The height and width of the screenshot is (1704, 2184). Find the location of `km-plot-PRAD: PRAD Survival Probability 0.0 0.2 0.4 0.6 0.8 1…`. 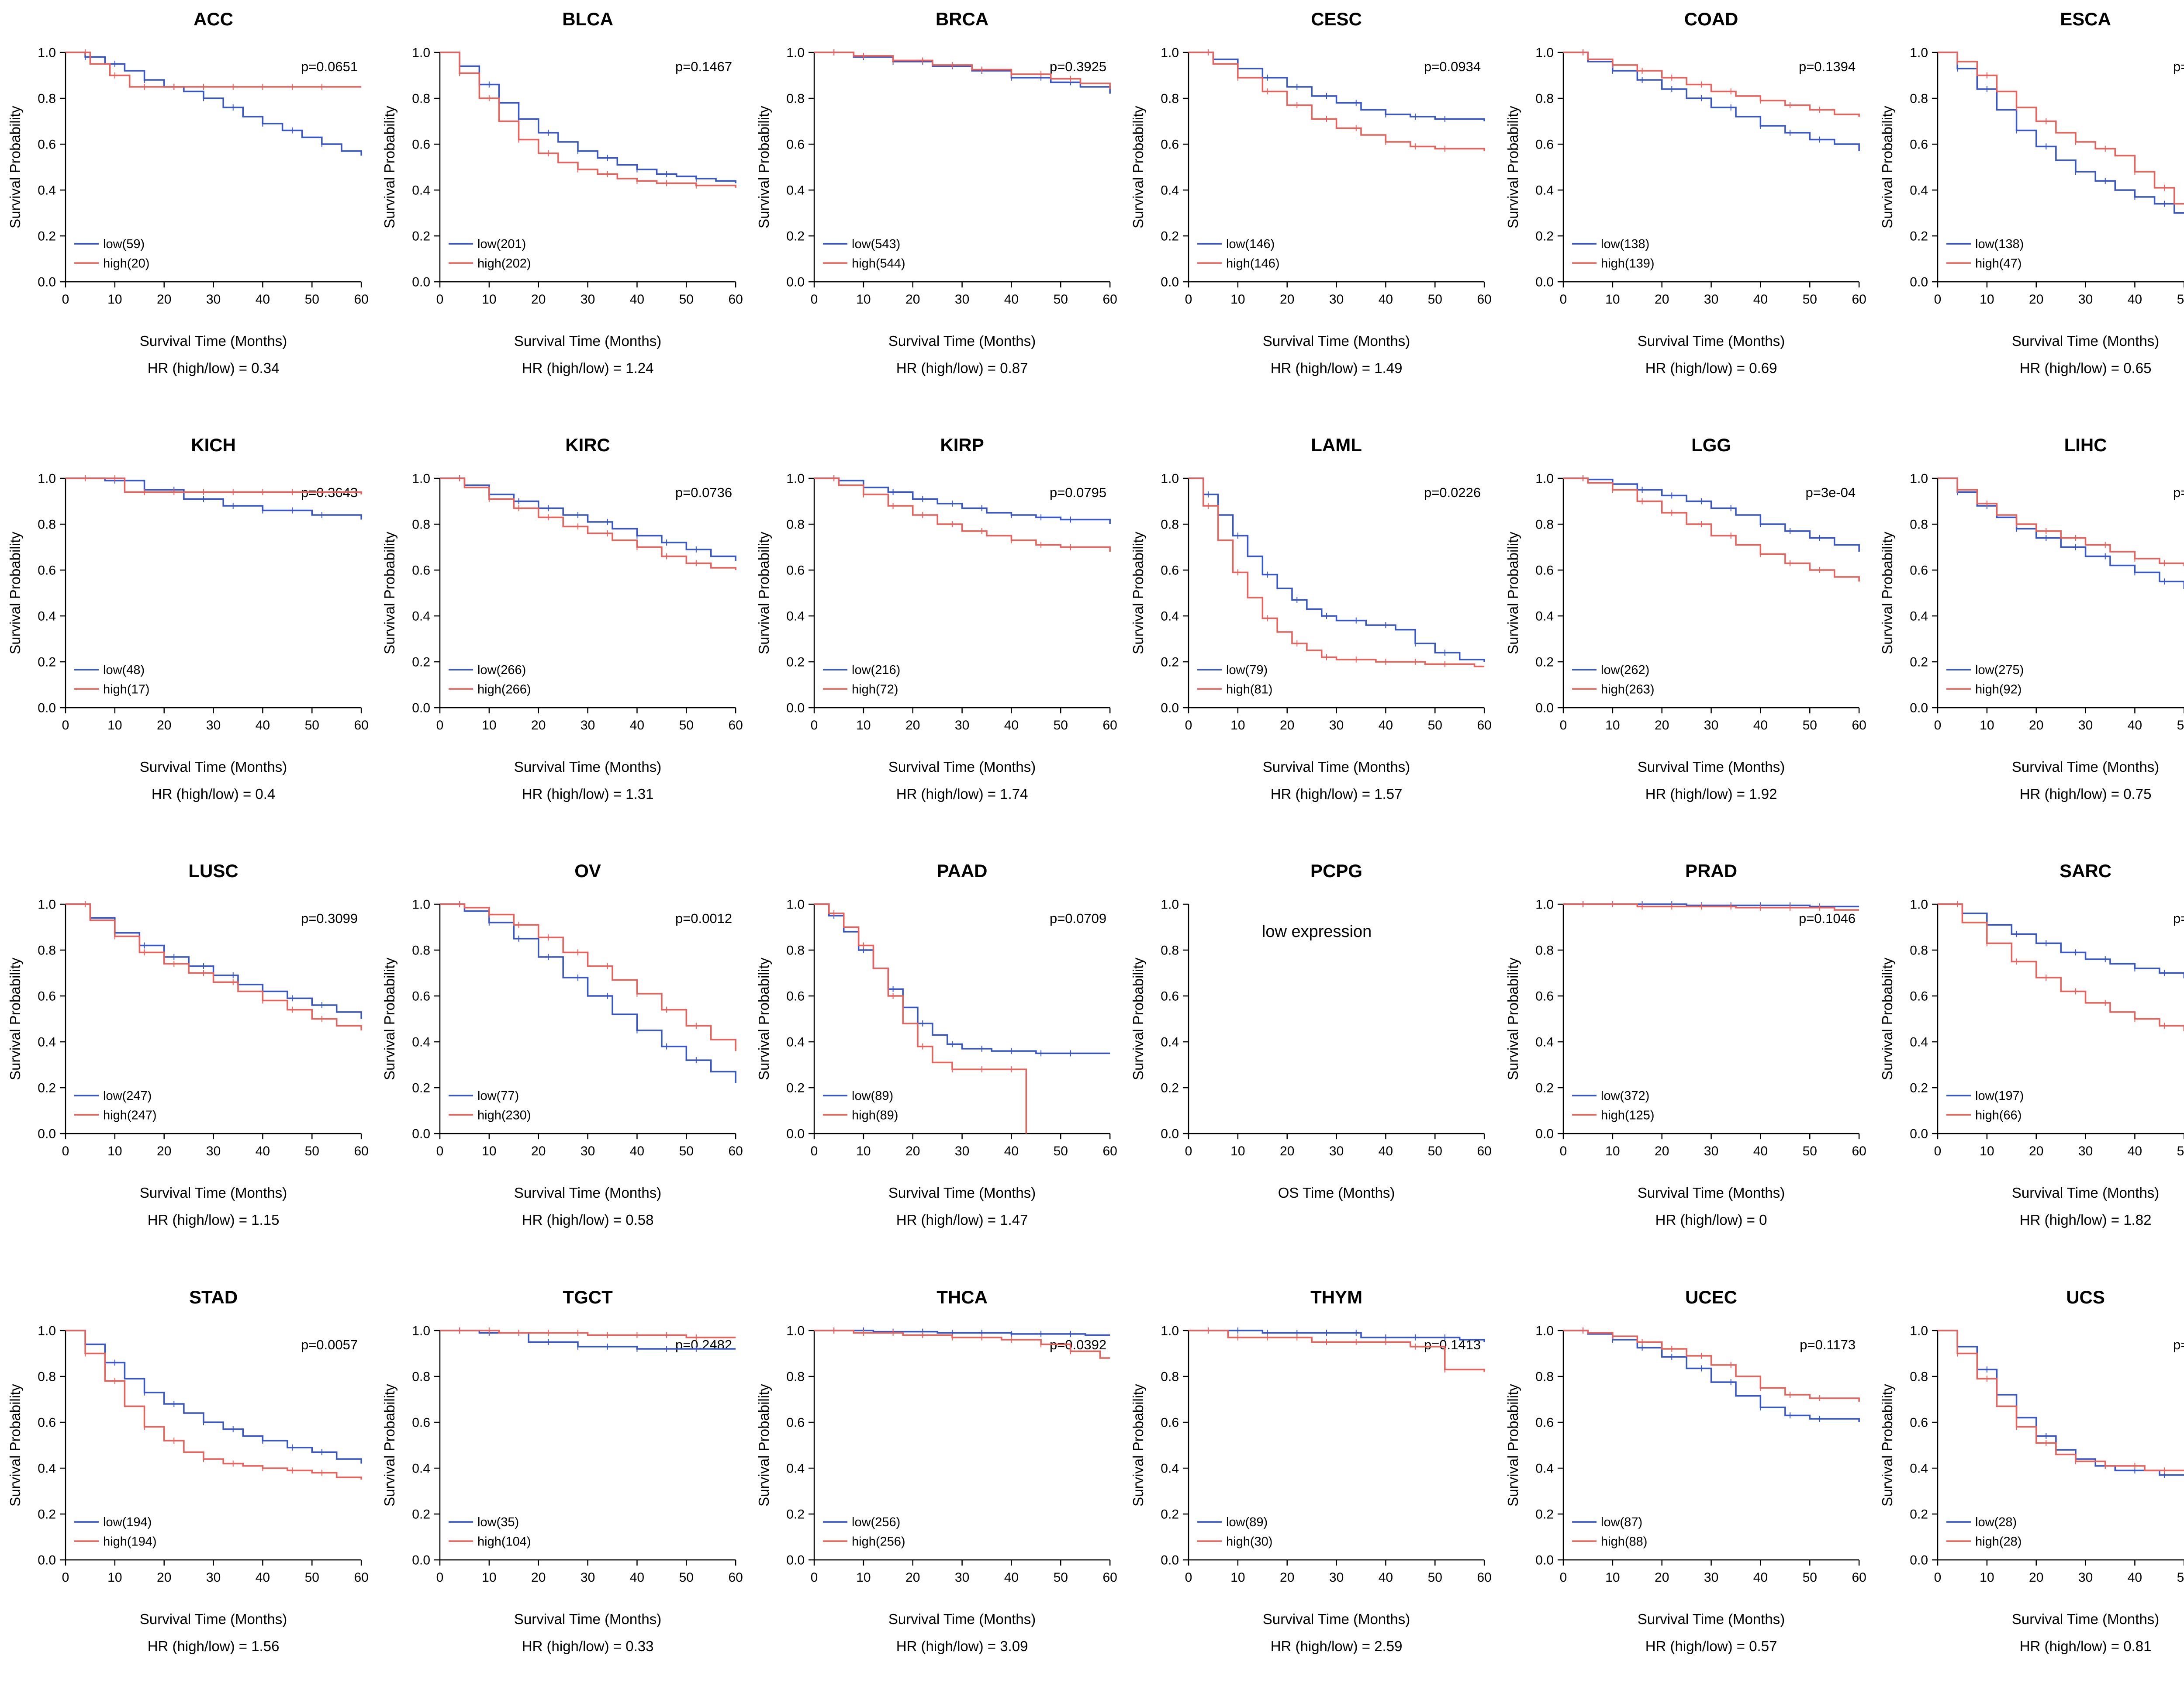

km-plot-PRAD: PRAD Survival Probability 0.0 0.2 0.4 0.6 0.8 1… is located at coordinates (1685, 1044).